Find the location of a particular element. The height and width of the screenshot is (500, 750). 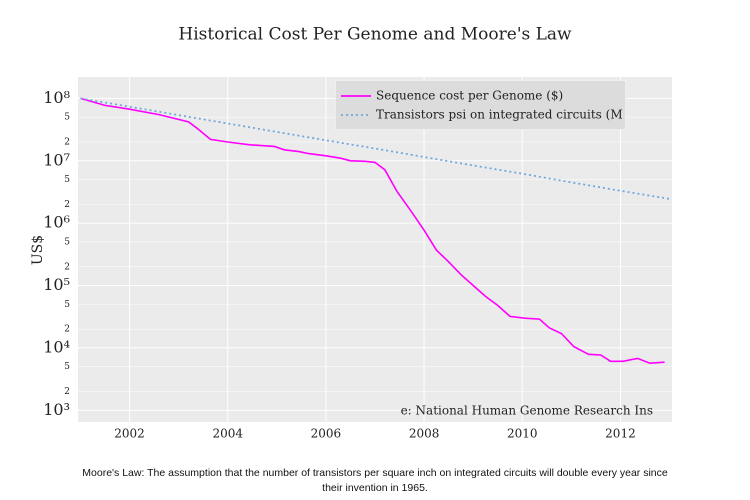

y-tick-label: 10⁵ is located at coordinates (56, 284).